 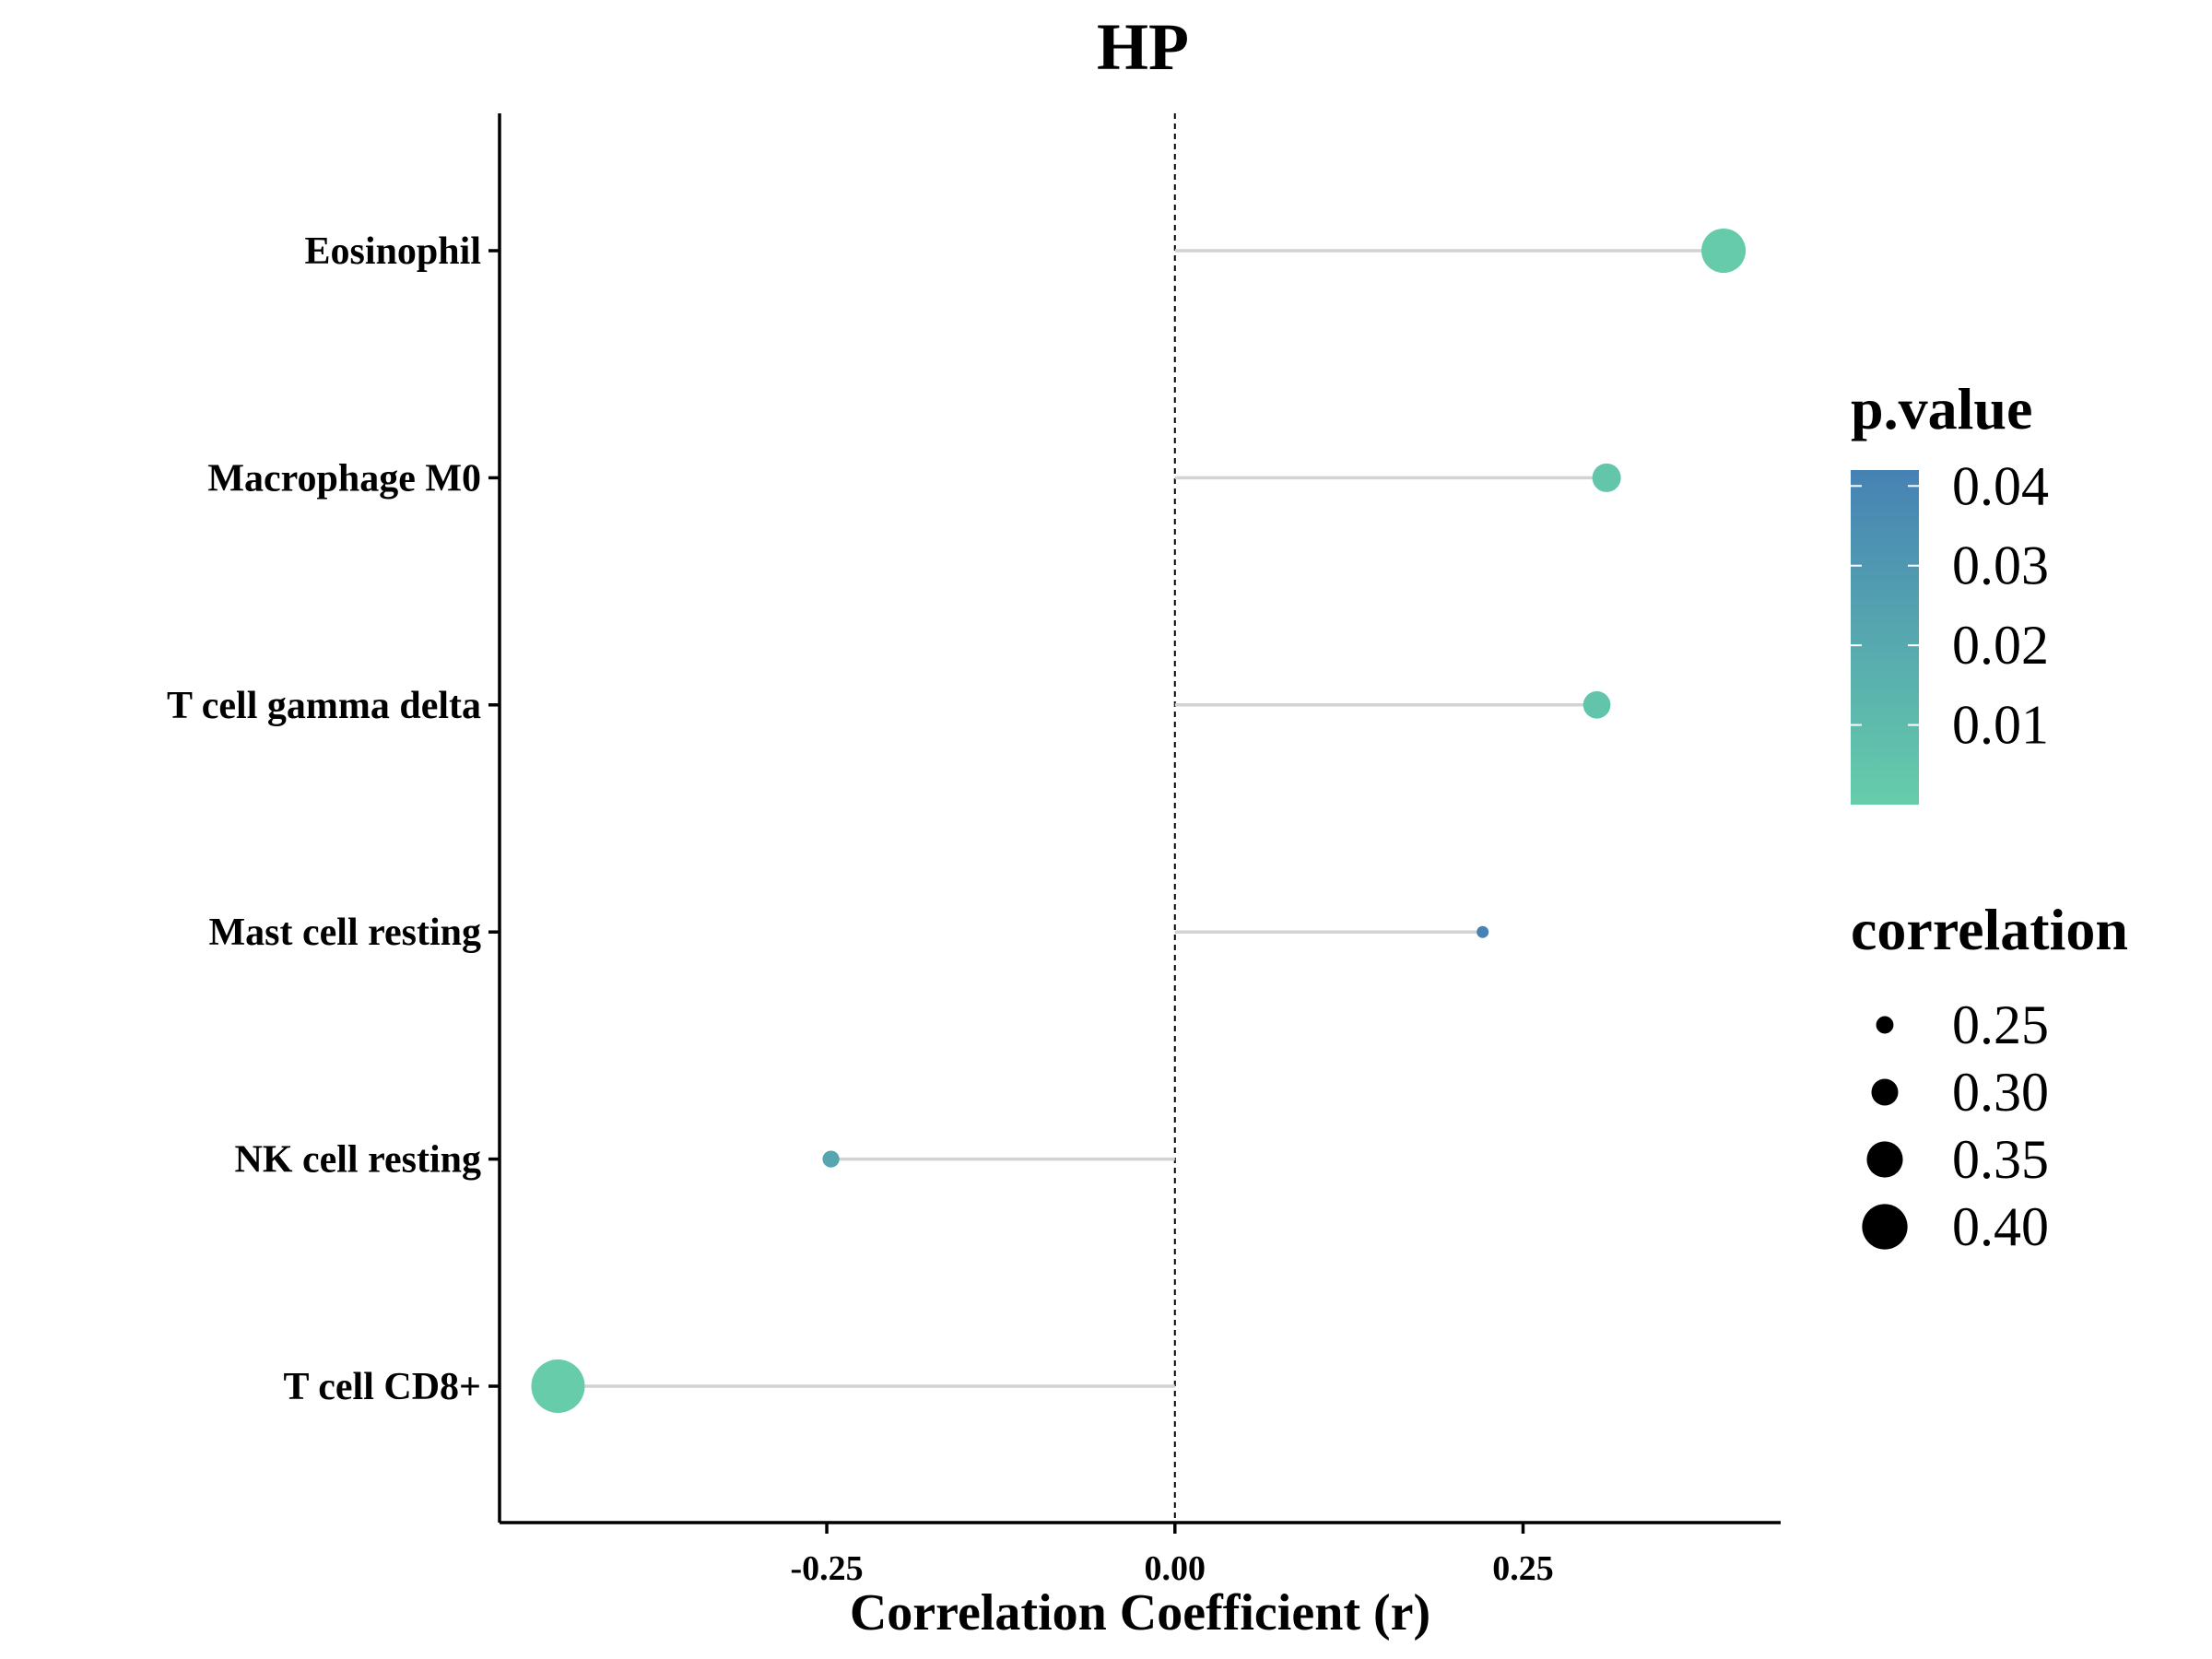 I want to click on y-tick-label: T cell CD8+, so click(x=382, y=1387).